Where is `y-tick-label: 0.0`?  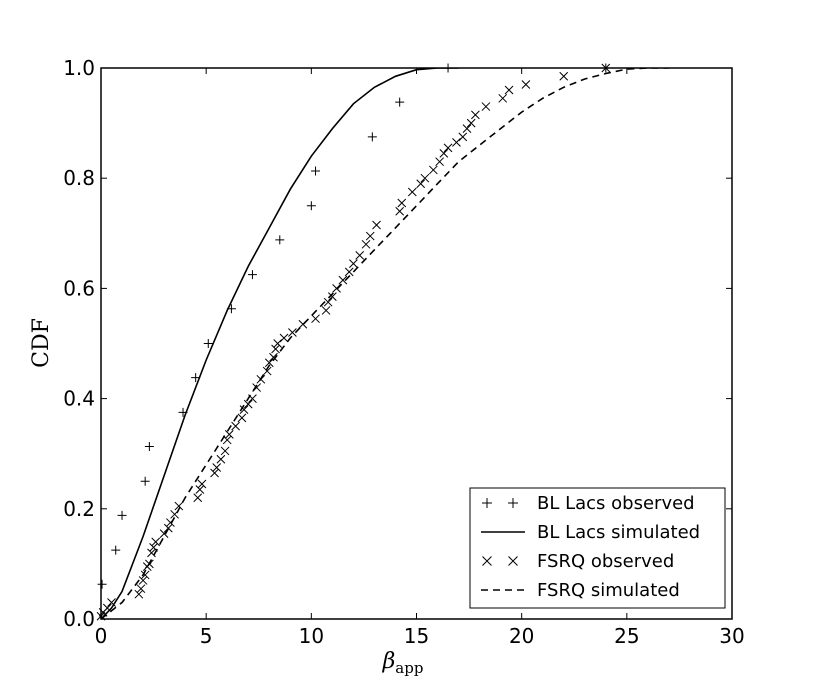
y-tick-label: 0.0 is located at coordinates (79, 619).